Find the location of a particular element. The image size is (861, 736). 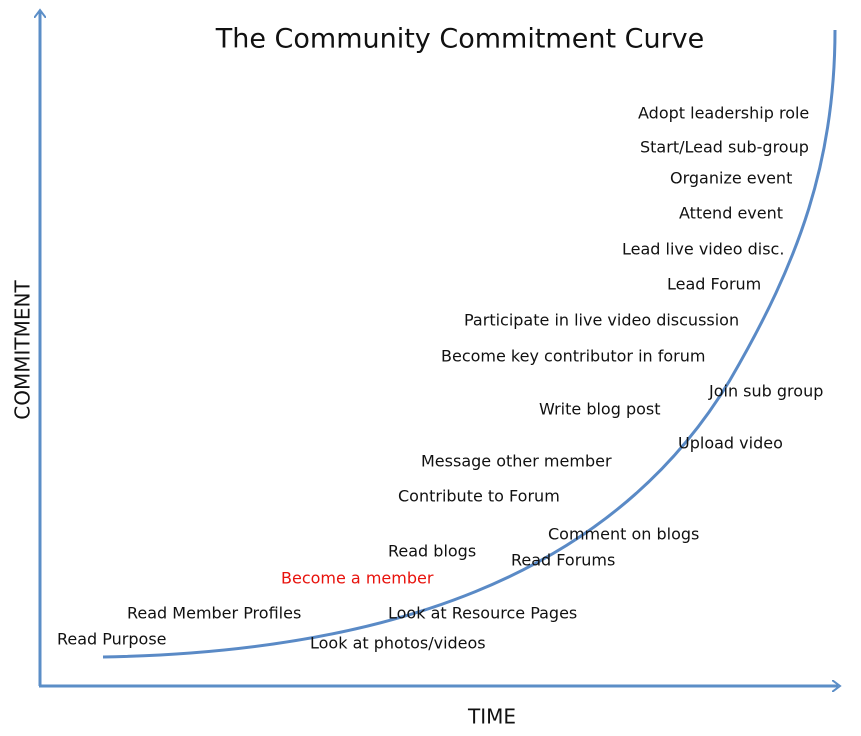

activity-label: Attend event is located at coordinates (731, 213).